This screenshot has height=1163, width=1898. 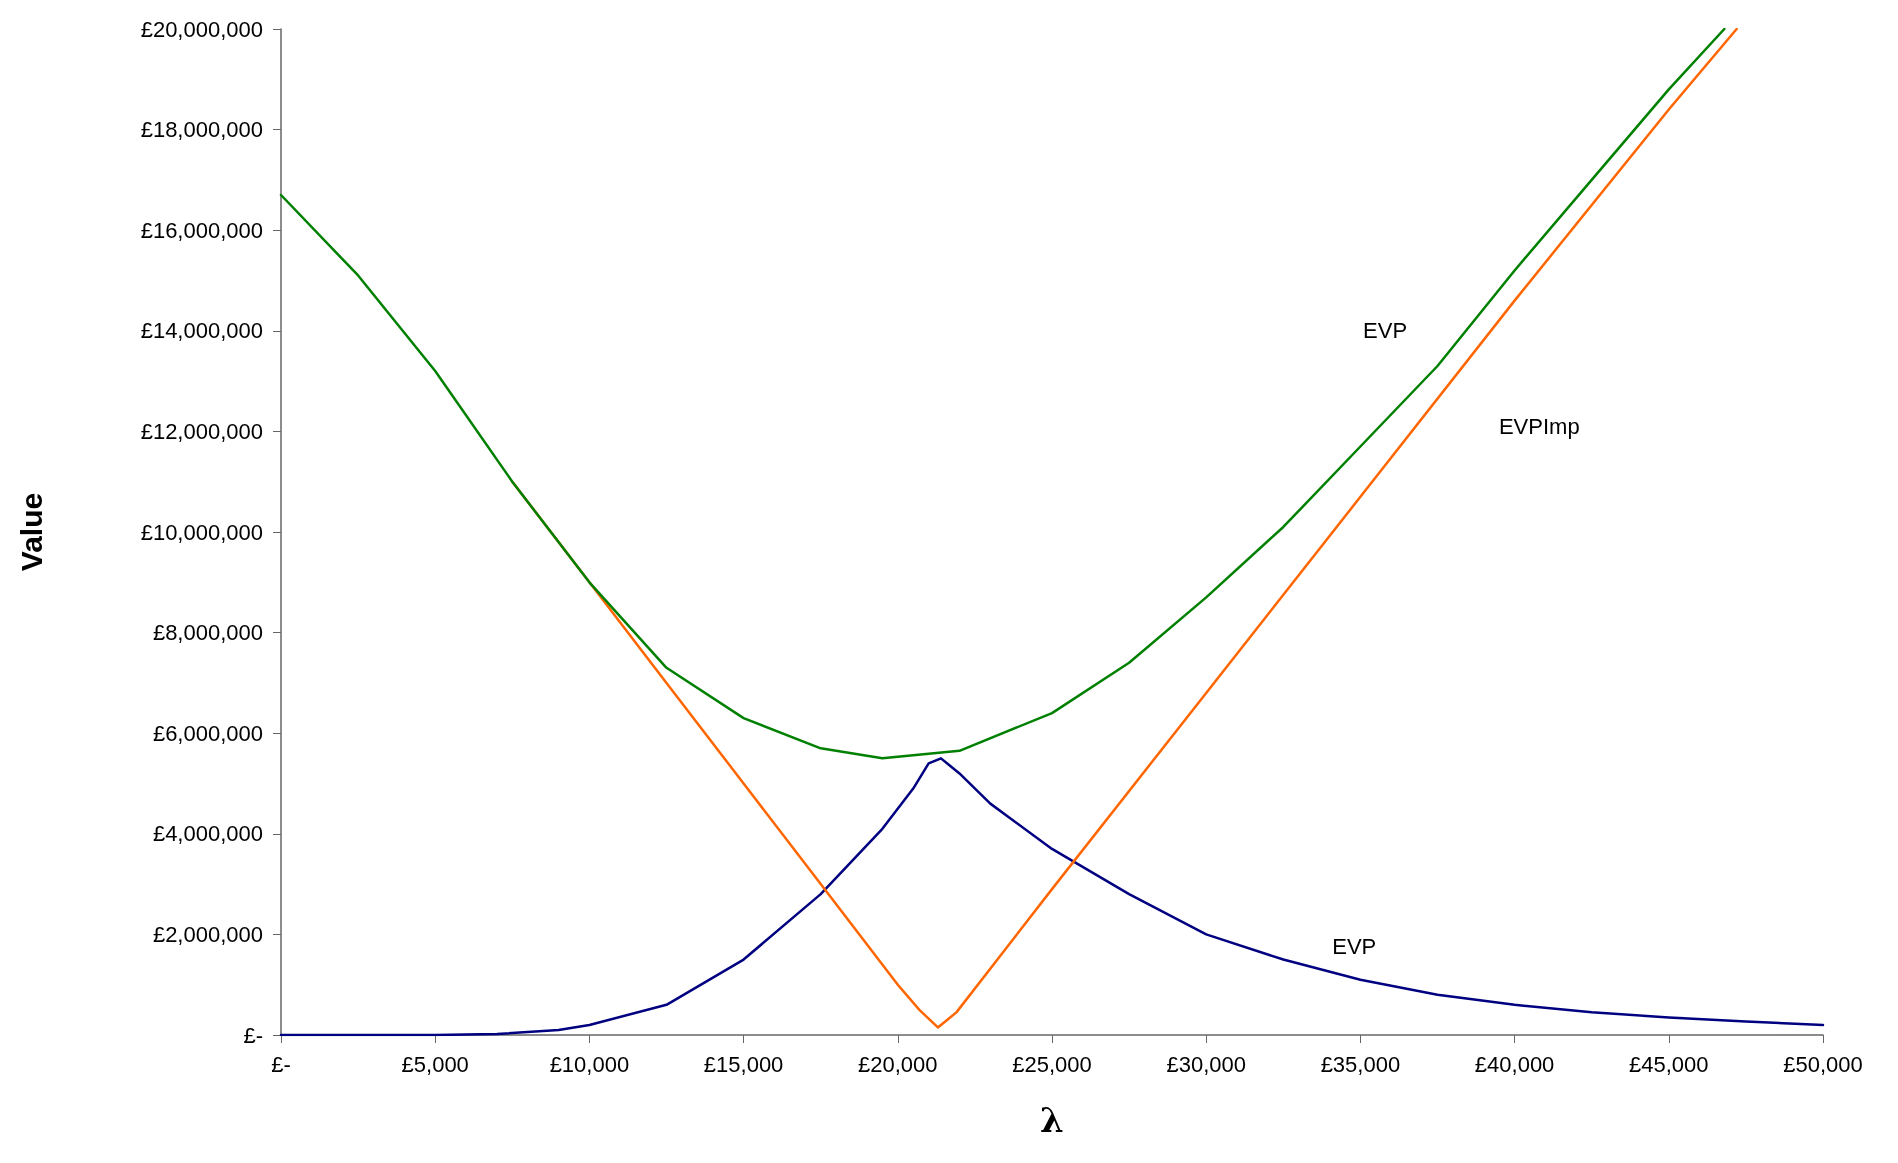 I want to click on x-tick-label: £40,000, so click(x=1514, y=1064).